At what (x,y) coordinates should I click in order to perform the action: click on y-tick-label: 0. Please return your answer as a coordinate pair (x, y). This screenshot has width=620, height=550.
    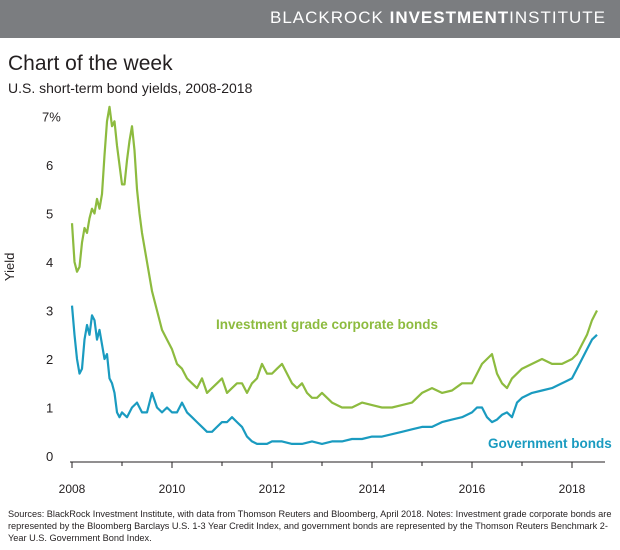
    Looking at the image, I should click on (49, 456).